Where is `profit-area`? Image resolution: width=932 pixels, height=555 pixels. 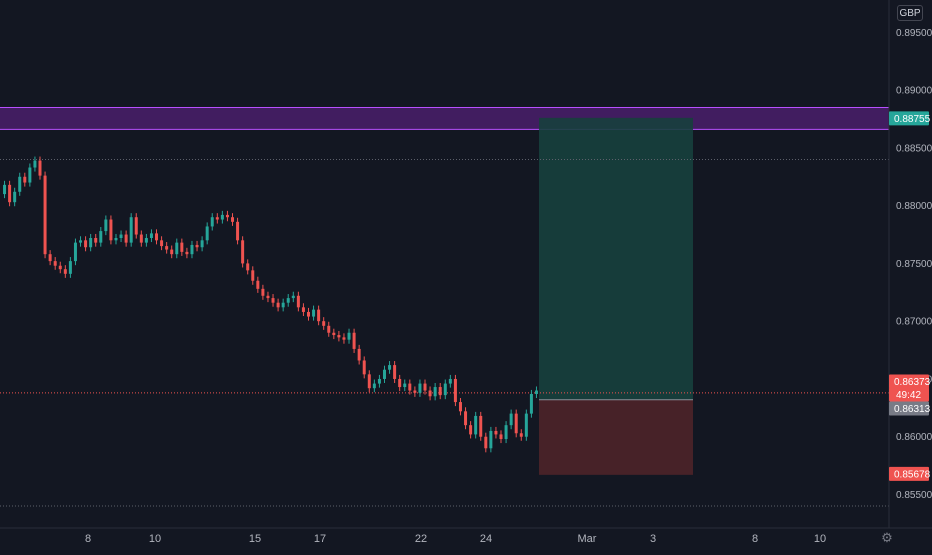 profit-area is located at coordinates (616, 258).